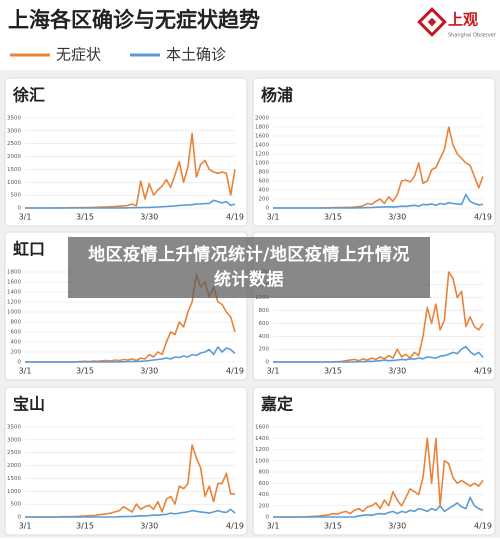 This screenshot has width=500, height=542. Describe the element at coordinates (29, 404) in the screenshot. I see `chart-title: 宝山` at that location.